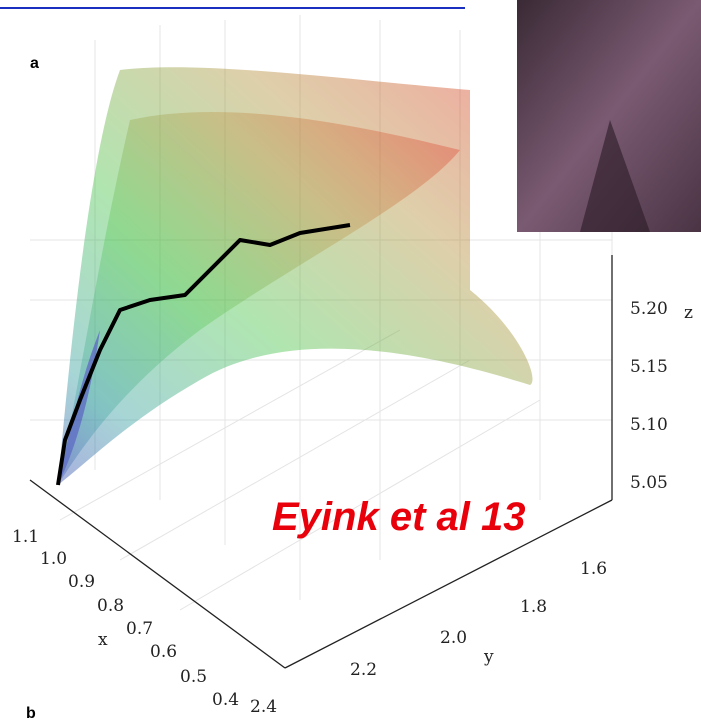 The image size is (701, 722). Describe the element at coordinates (488, 657) in the screenshot. I see `axis-label: y` at that location.